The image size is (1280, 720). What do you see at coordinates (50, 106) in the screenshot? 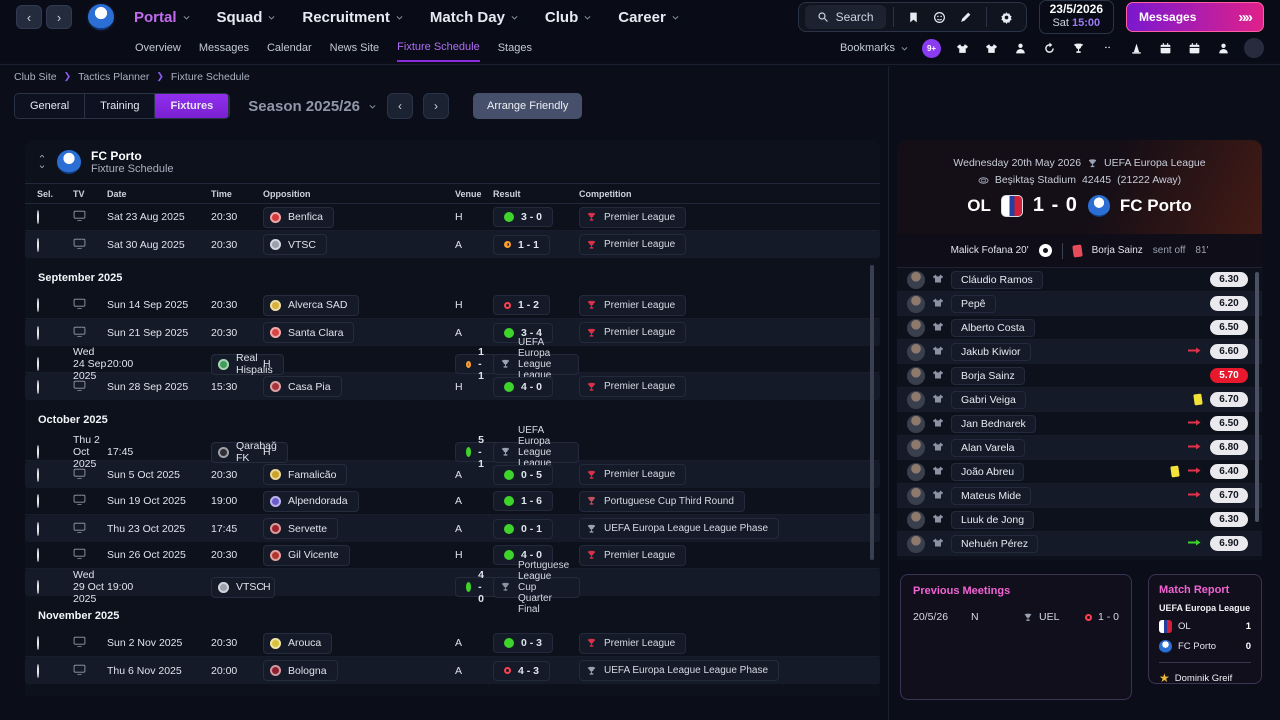
I see `view-tab: General` at bounding box center [50, 106].